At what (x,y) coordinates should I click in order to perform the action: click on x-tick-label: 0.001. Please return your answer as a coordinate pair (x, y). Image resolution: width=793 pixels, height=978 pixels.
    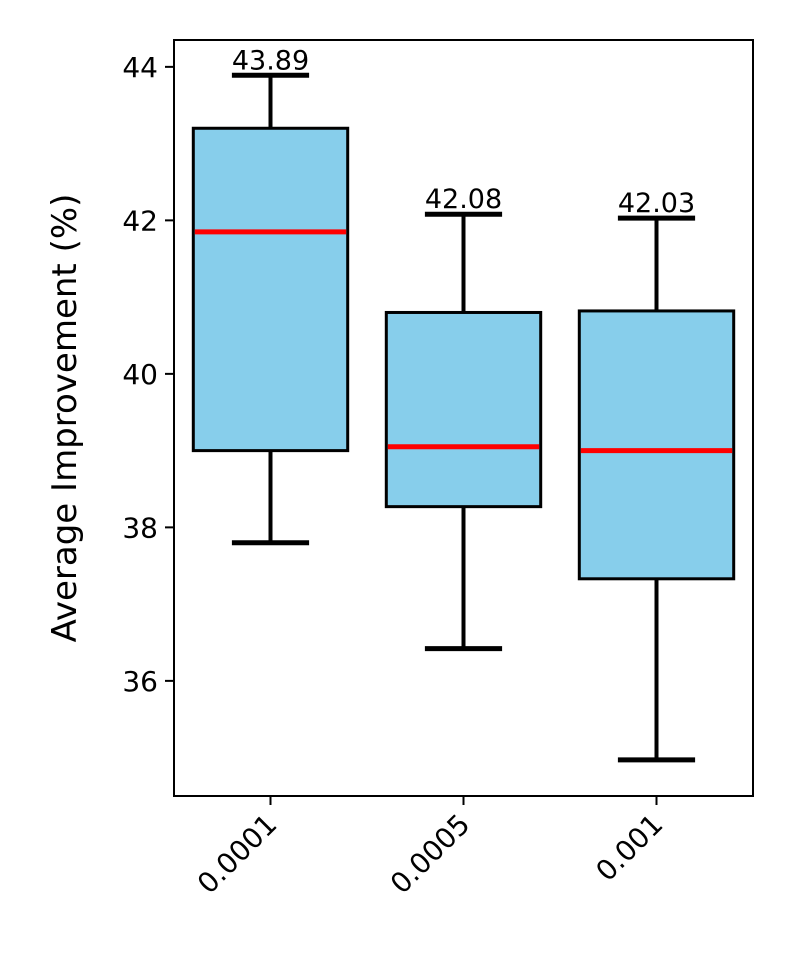
    Looking at the image, I should click on (629, 848).